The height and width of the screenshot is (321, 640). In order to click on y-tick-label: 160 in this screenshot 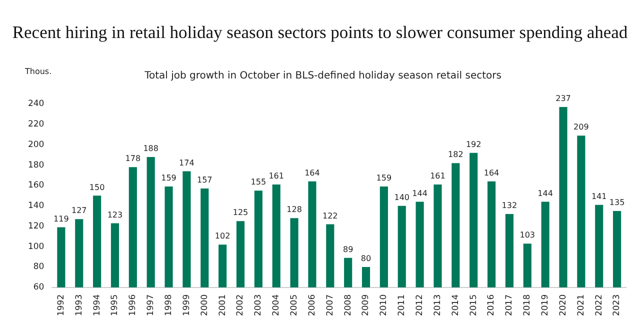, I will do `click(36, 185)`.